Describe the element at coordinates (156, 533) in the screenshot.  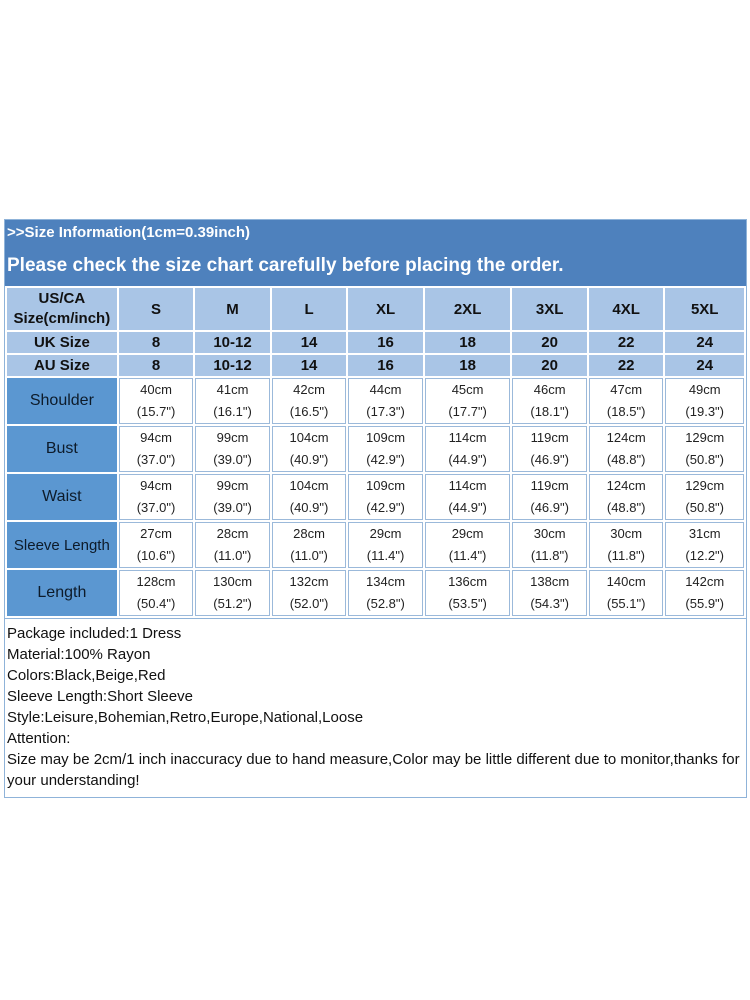
I see `cm-value: 27cm` at that location.